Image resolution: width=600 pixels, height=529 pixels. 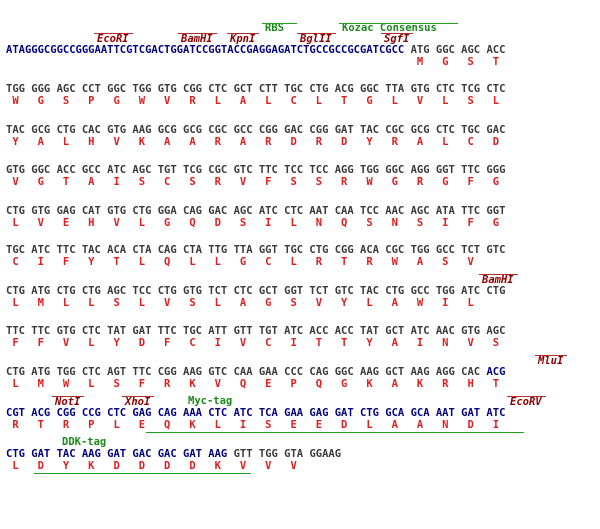 What do you see at coordinates (84, 442) in the screenshot?
I see `feature-tag-label: DDK-tag` at bounding box center [84, 442].